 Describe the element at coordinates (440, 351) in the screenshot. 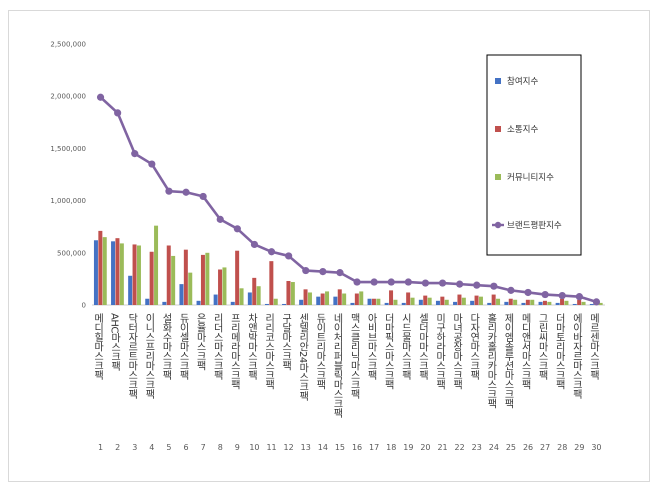

I see `category-label: 미구하라마스크팩` at that location.